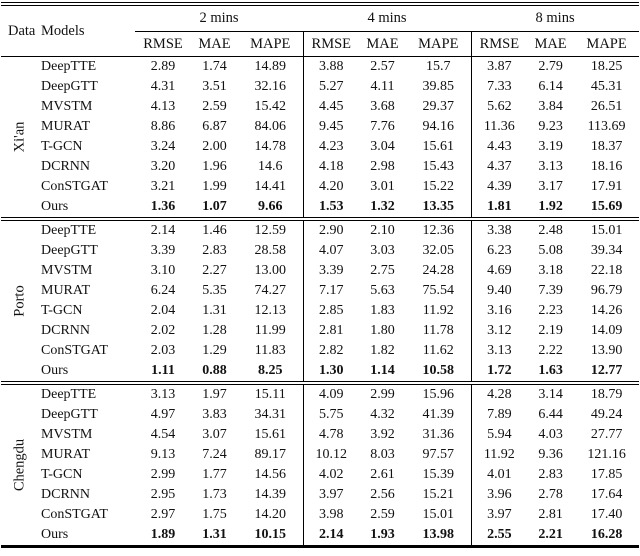 The width and height of the screenshot is (640, 556). What do you see at coordinates (214, 270) in the screenshot?
I see `metric-value: 2.27` at bounding box center [214, 270].